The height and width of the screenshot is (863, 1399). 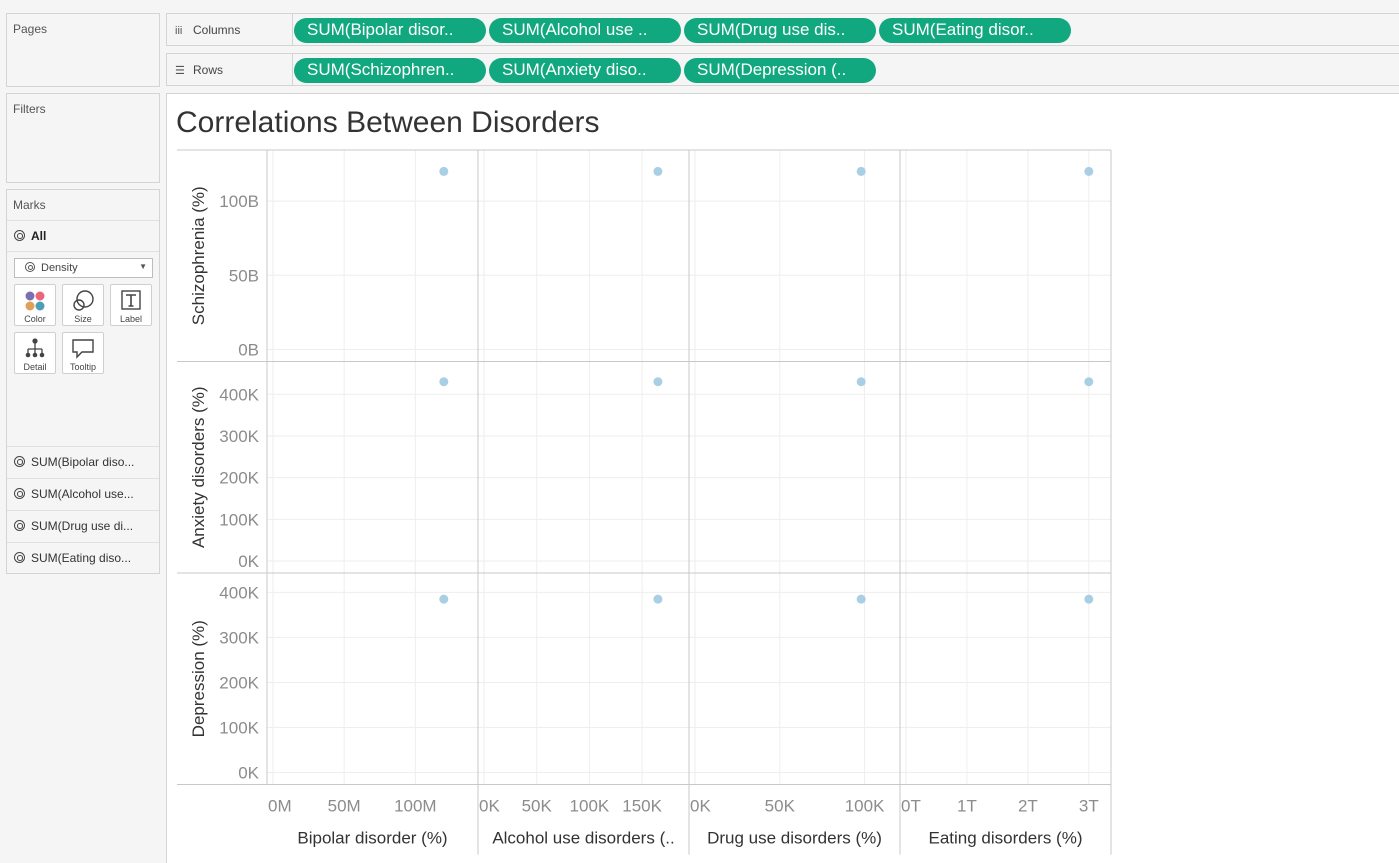 I want to click on columns-shelf-label: iii Columns, so click(x=230, y=29).